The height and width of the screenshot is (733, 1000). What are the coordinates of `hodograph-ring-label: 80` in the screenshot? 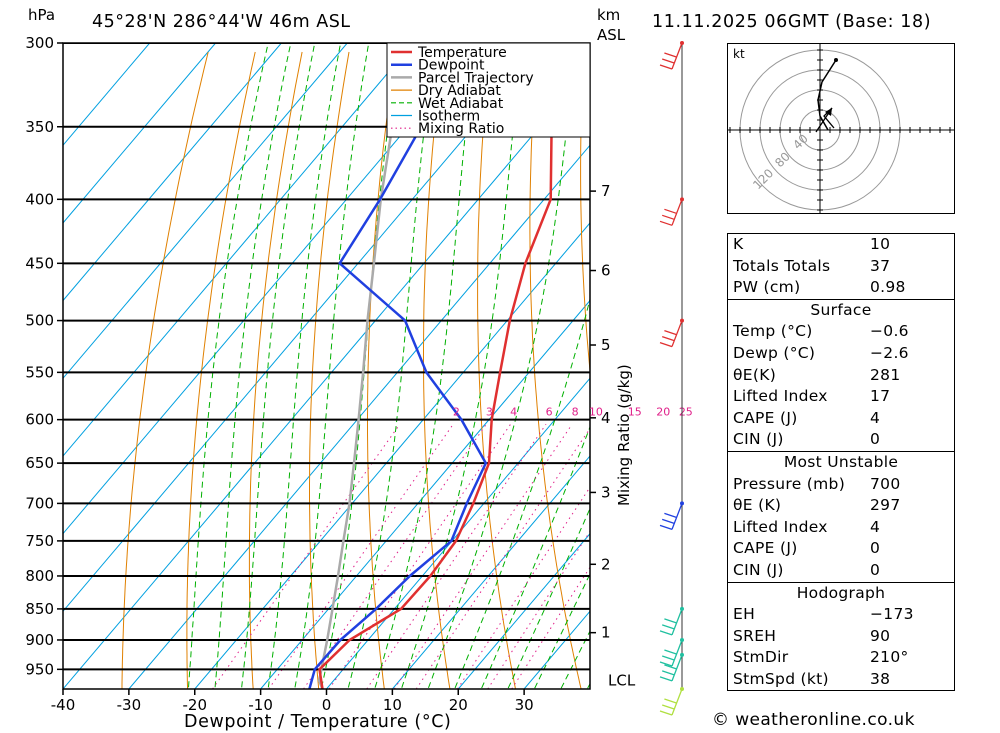 It's located at (782, 159).